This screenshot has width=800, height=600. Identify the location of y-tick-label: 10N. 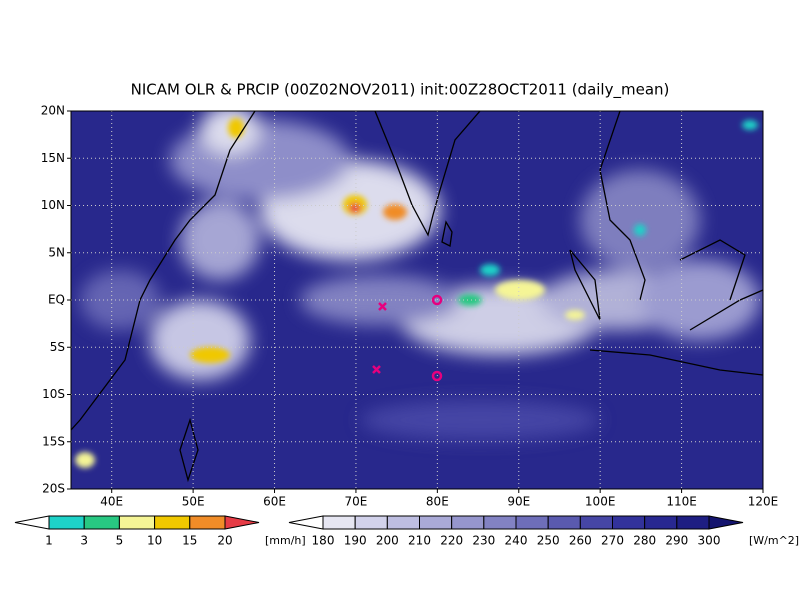
(53, 205).